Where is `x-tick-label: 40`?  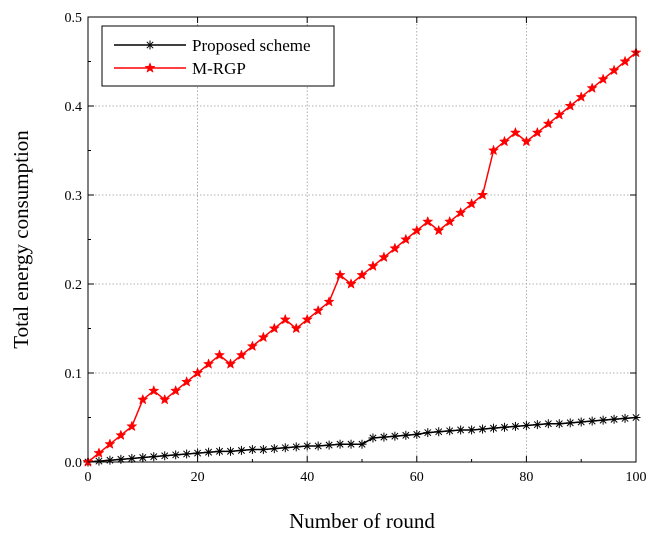
x-tick-label: 40 is located at coordinates (307, 477).